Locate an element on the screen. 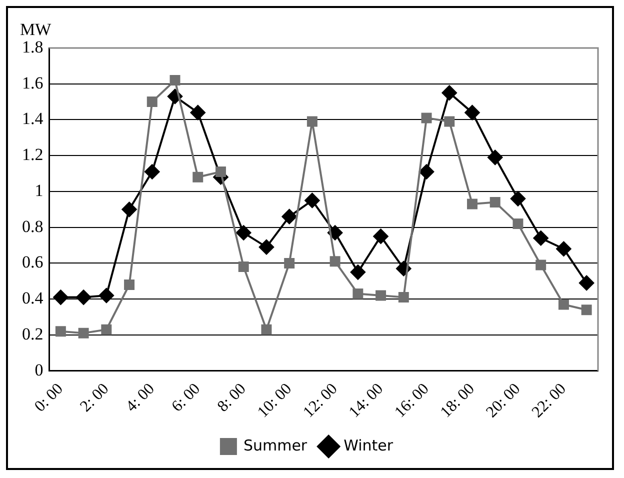  y-tick-label: 1.8 is located at coordinates (33, 46).